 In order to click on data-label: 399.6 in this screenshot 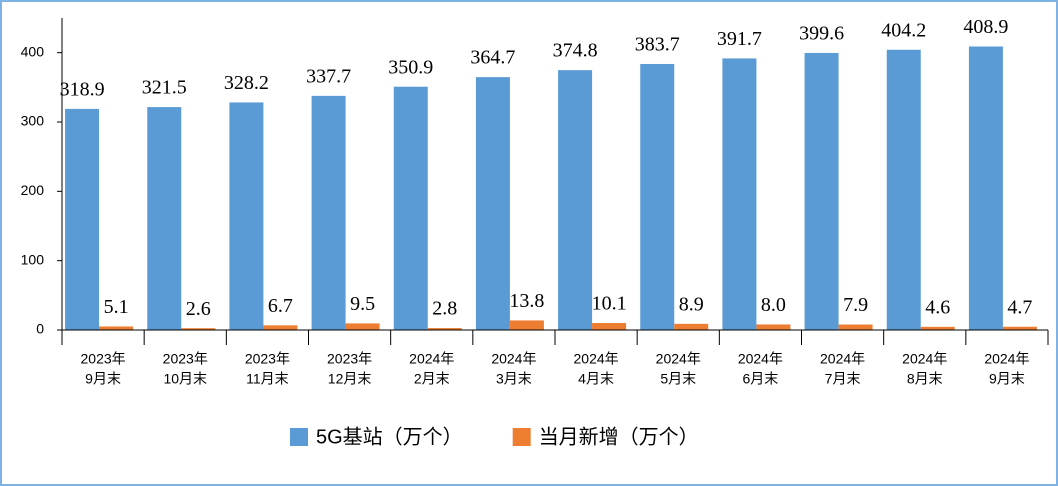, I will do `click(821, 34)`.